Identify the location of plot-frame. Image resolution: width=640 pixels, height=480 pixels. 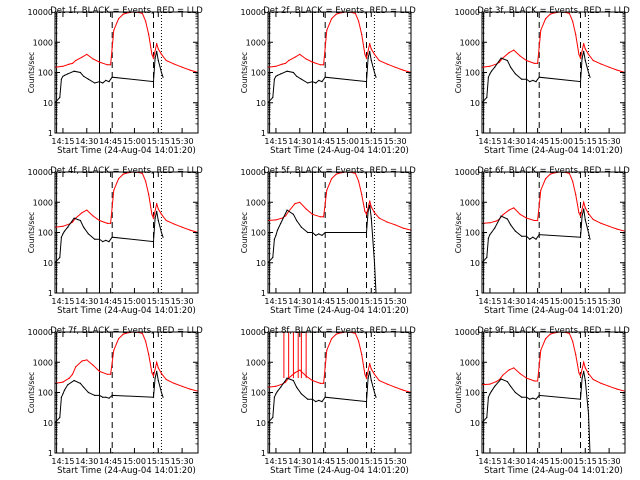
(339, 392).